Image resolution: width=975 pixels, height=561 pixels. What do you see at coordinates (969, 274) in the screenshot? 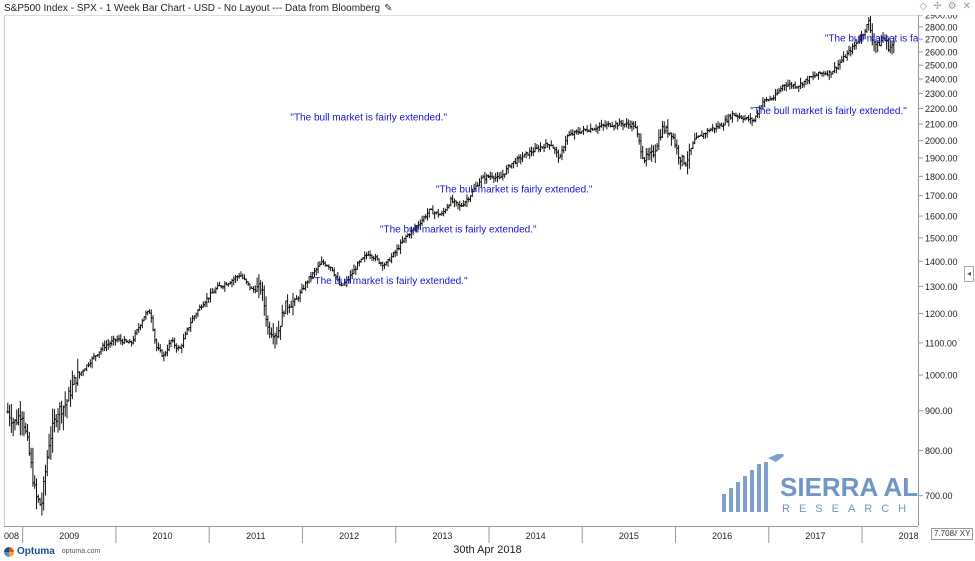
I see `collapse-panel-arrow-icon: ◂` at bounding box center [969, 274].